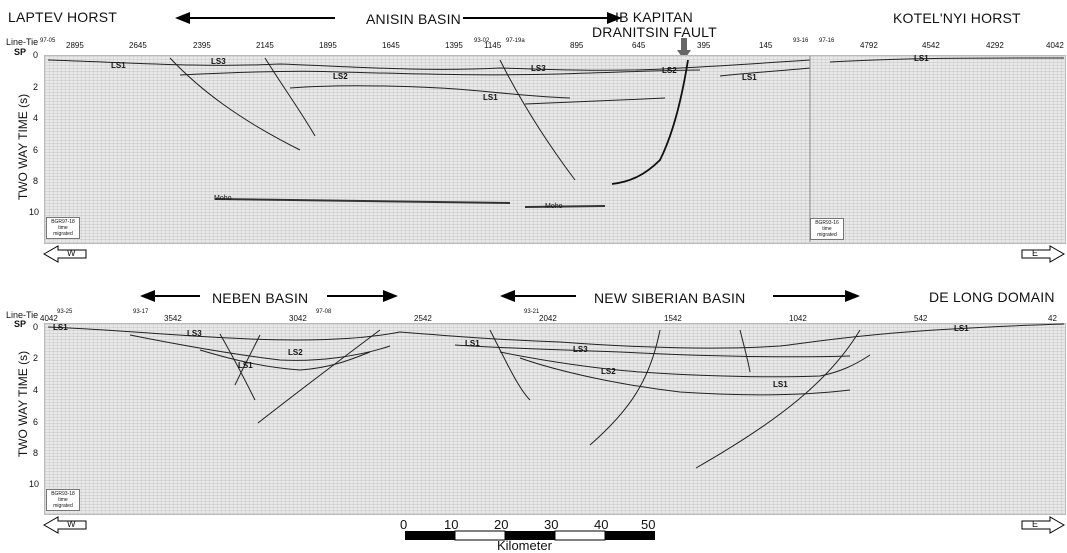 This screenshot has width=1067, height=553. I want to click on line-info-box-left: BGR97-18 time migrated, so click(63, 228).